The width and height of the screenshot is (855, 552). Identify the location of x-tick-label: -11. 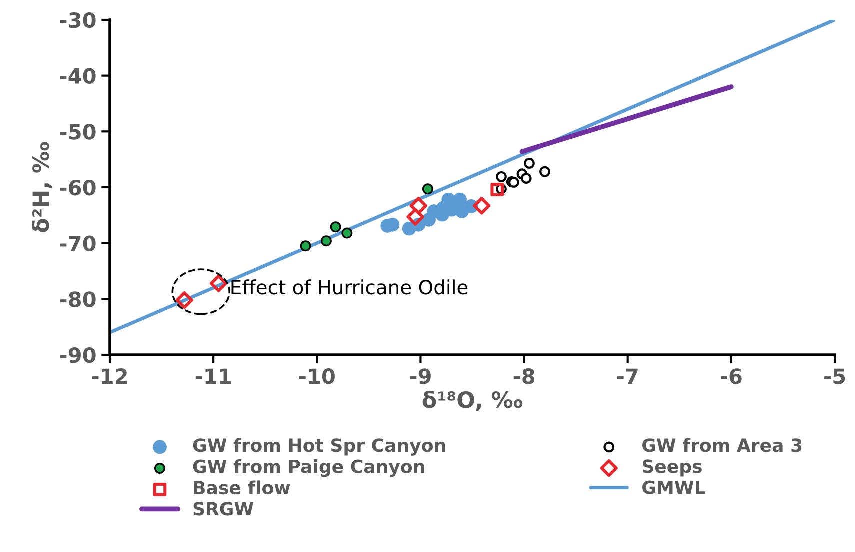
(213, 376).